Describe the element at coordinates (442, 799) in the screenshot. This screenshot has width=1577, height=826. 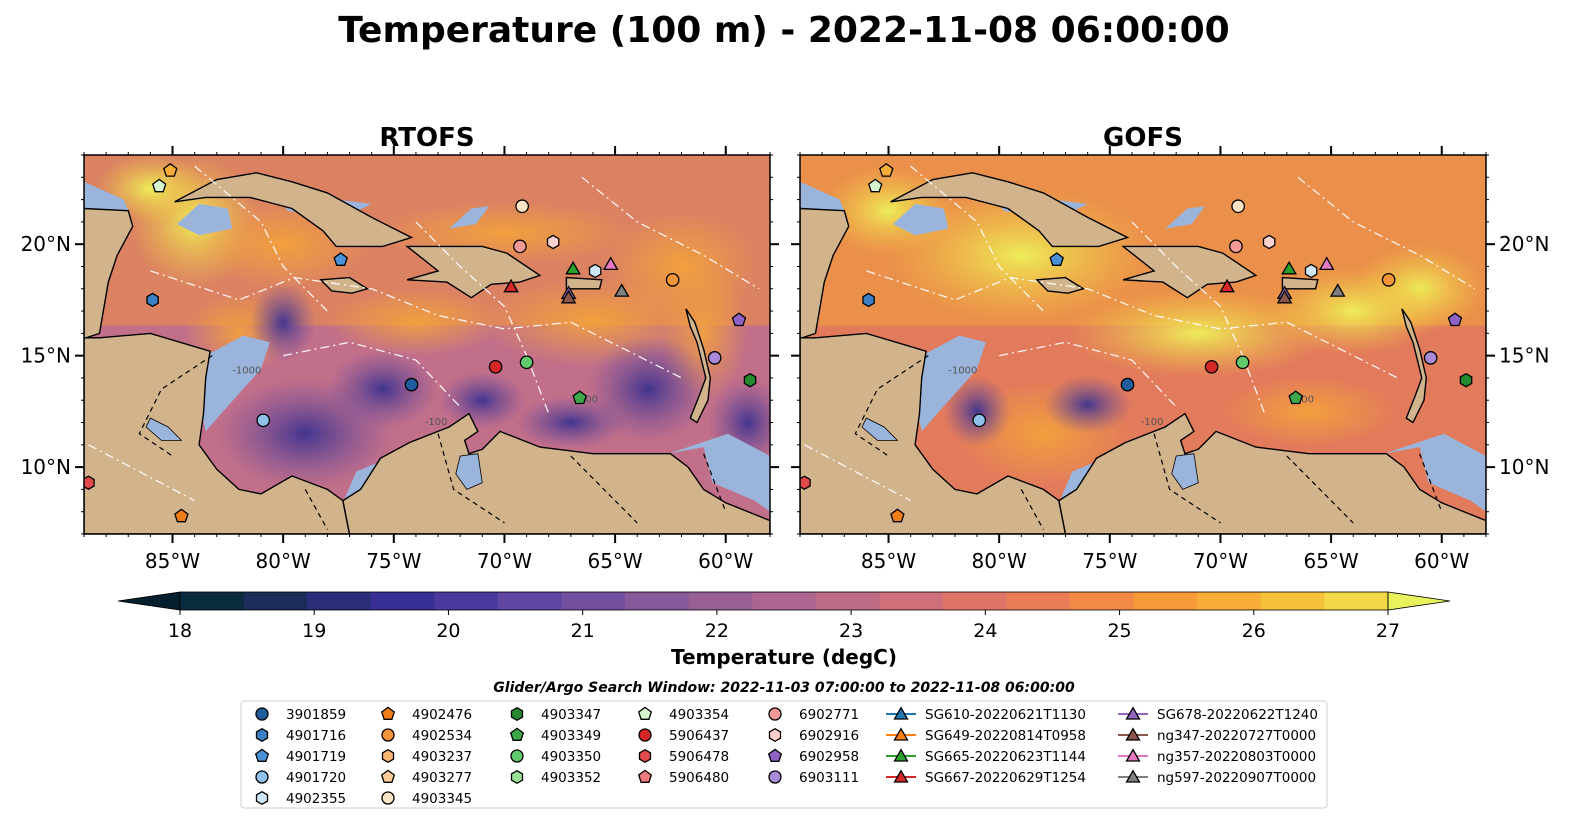
I see `legend-label: 4903345` at that location.